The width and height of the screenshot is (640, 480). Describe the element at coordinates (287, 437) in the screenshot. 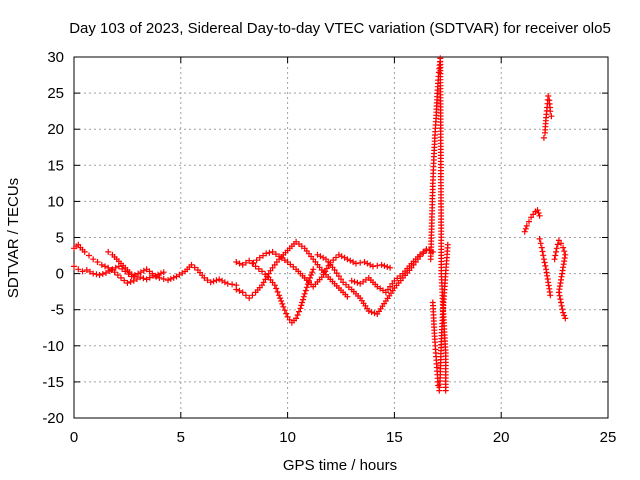

I see `x-tick-label: 10` at that location.